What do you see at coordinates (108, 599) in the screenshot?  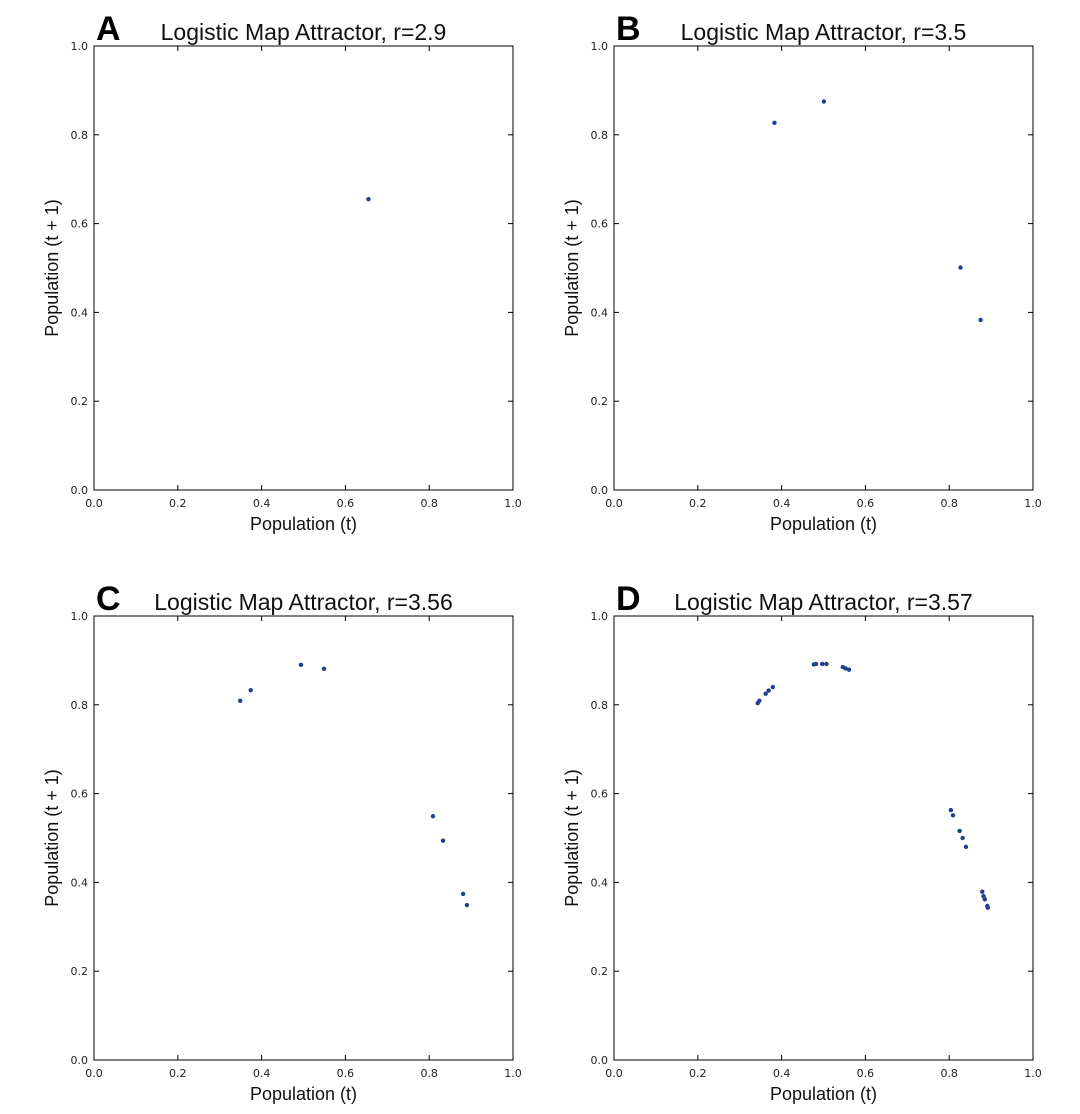 I see `panel-letter: C` at bounding box center [108, 599].